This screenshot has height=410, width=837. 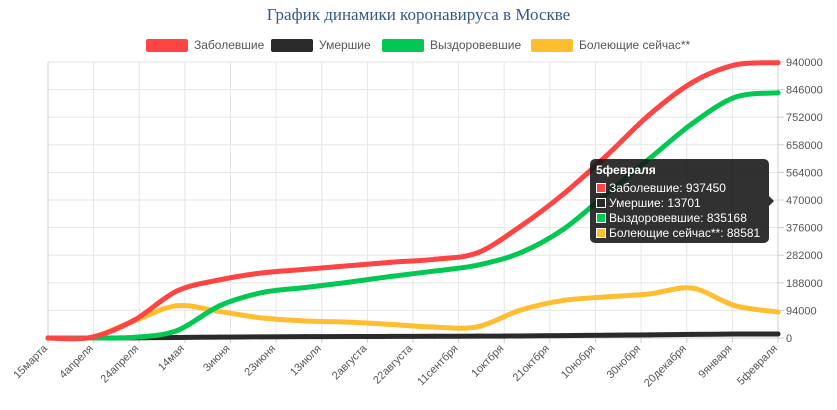 What do you see at coordinates (626, 170) in the screenshot?
I see `tooltip-title: 5февраля` at bounding box center [626, 170].